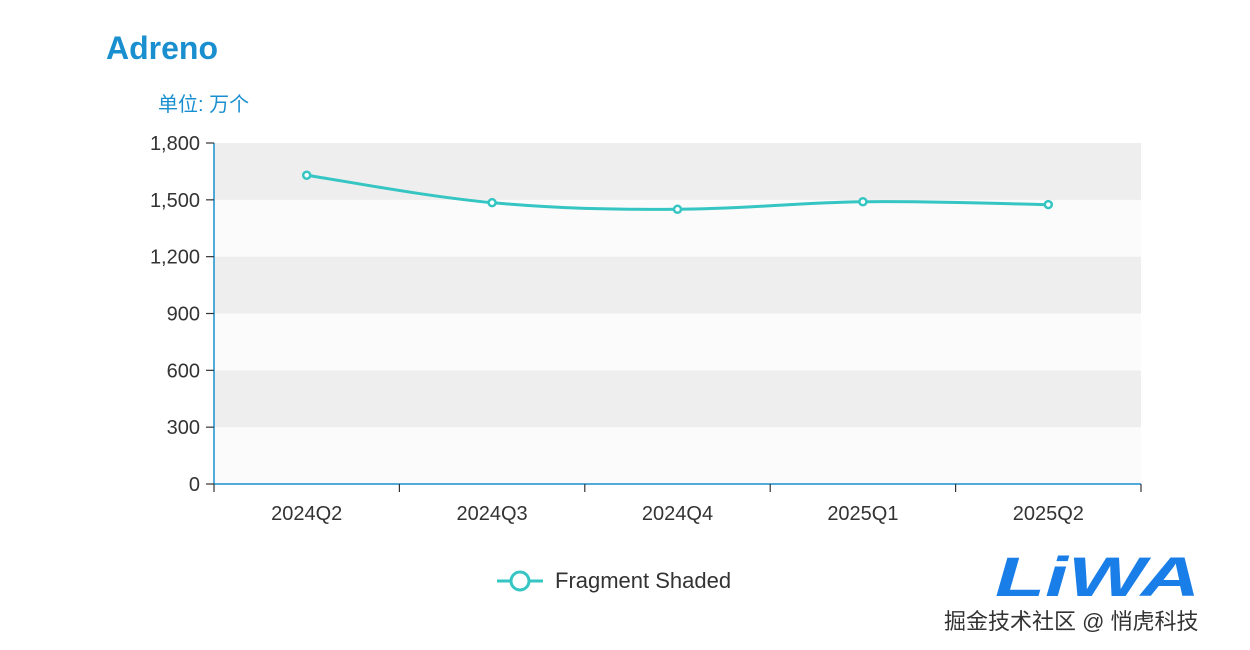  Describe the element at coordinates (643, 580) in the screenshot. I see `legend-label: Fragment Shaded` at that location.